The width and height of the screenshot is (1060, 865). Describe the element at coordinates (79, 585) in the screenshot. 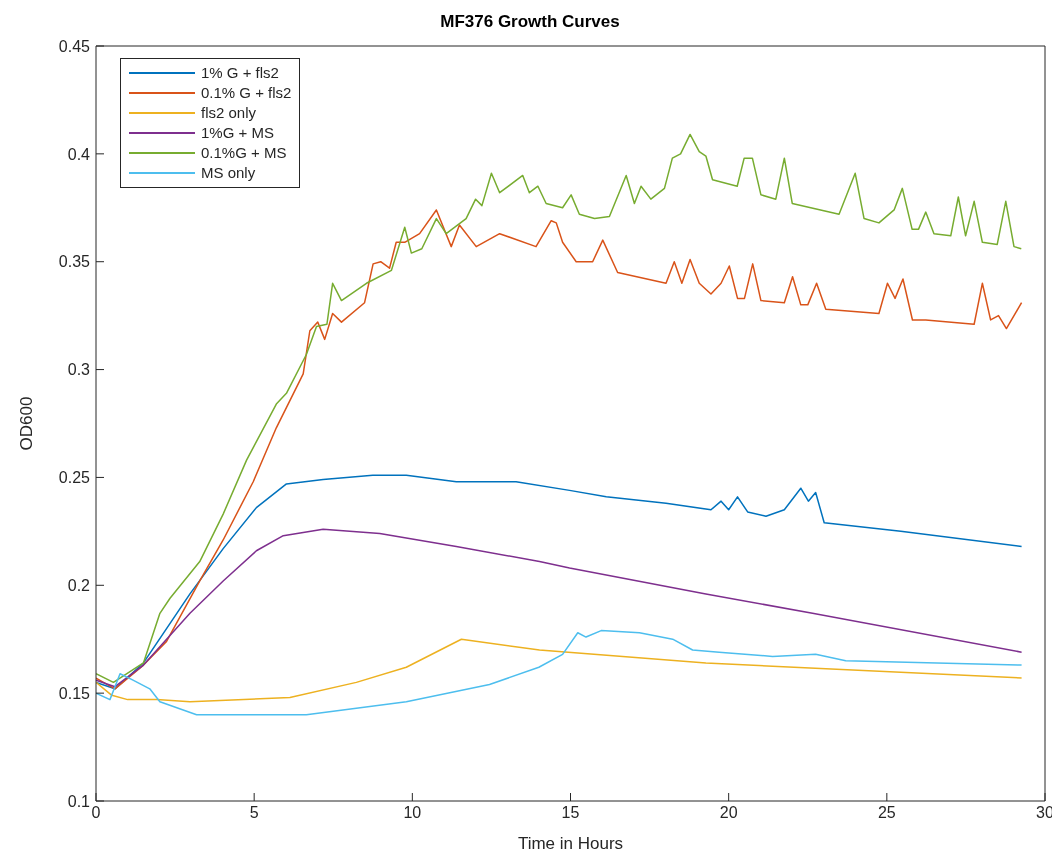

I see `y-tick-label: 0.2` at that location.